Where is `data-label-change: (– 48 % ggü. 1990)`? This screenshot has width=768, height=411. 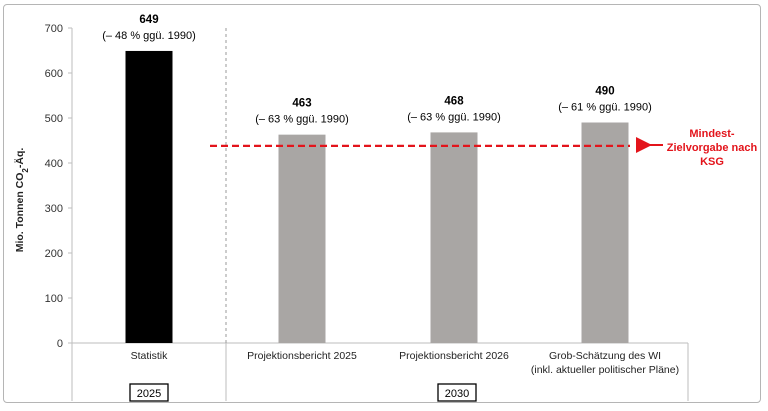 data-label-change: (– 48 % ggü. 1990) is located at coordinates (149, 36).